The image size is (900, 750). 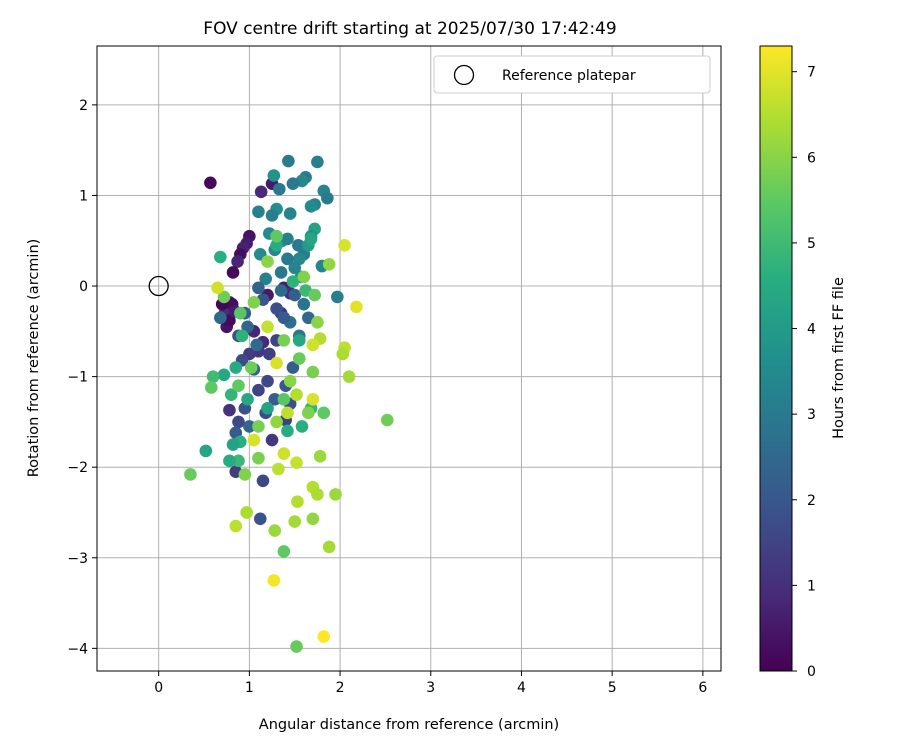 I want to click on colorbar-title: Hours from first FF file, so click(x=839, y=358).